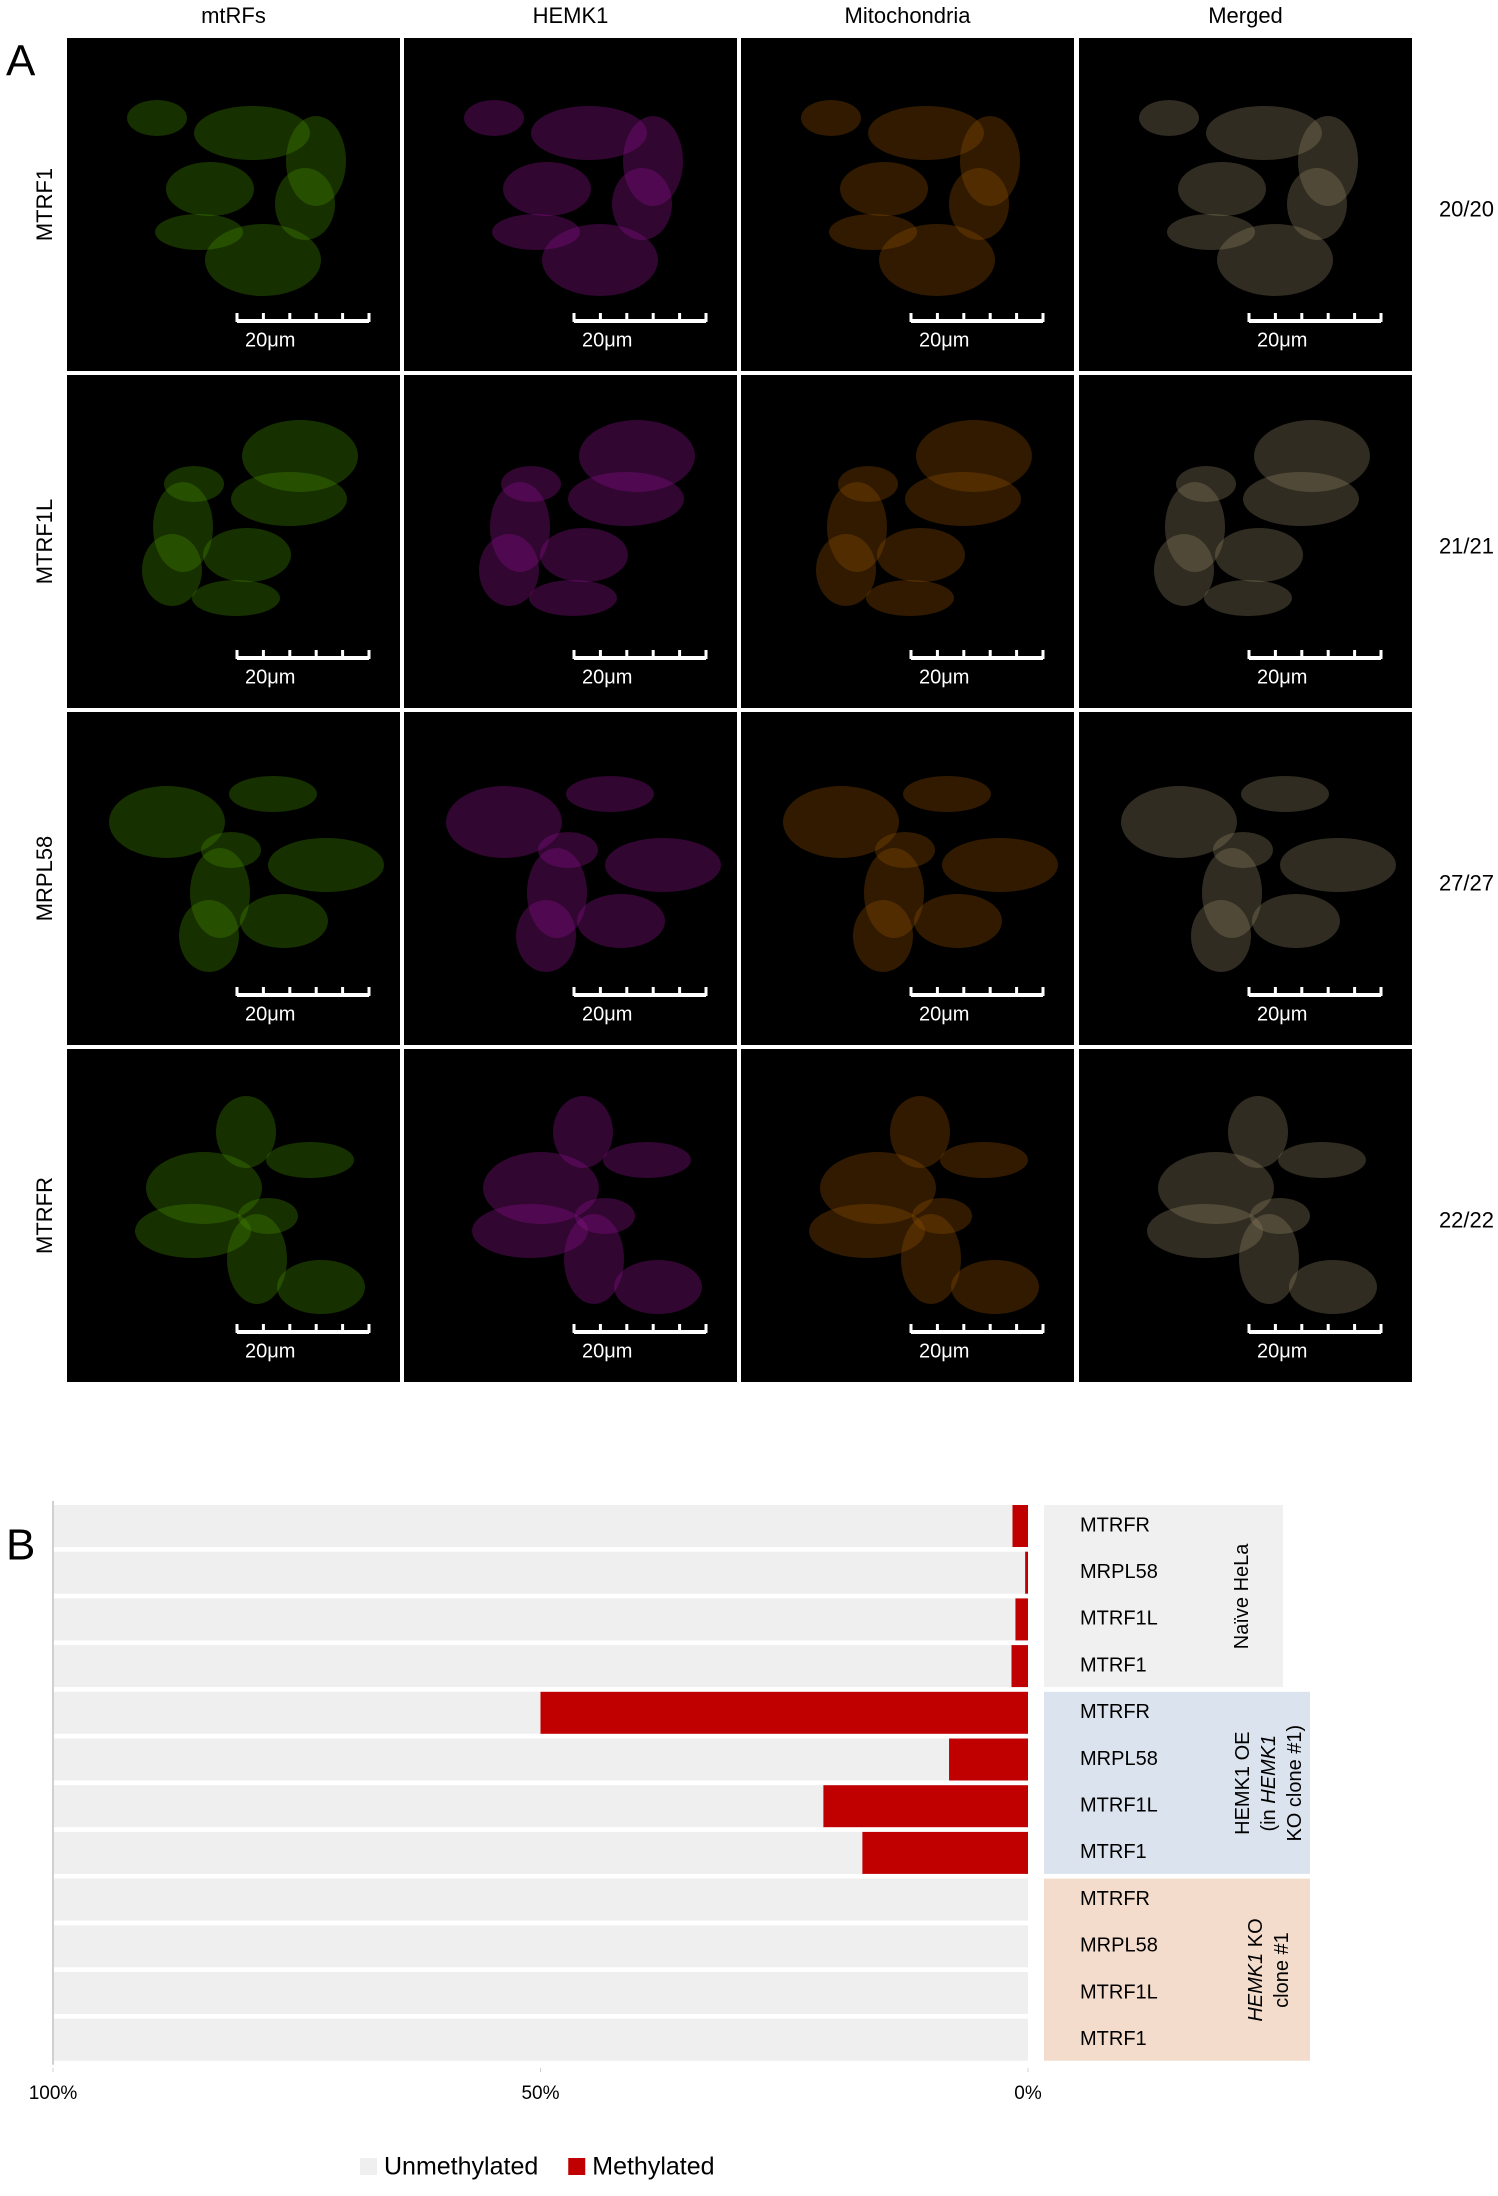  I want to click on category-label: MTRF1L, so click(1119, 1992).